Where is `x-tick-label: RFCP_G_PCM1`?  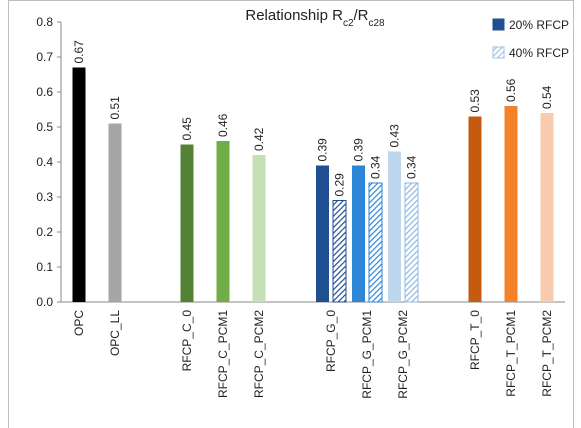
x-tick-label: RFCP_G_PCM1 is located at coordinates (367, 354).